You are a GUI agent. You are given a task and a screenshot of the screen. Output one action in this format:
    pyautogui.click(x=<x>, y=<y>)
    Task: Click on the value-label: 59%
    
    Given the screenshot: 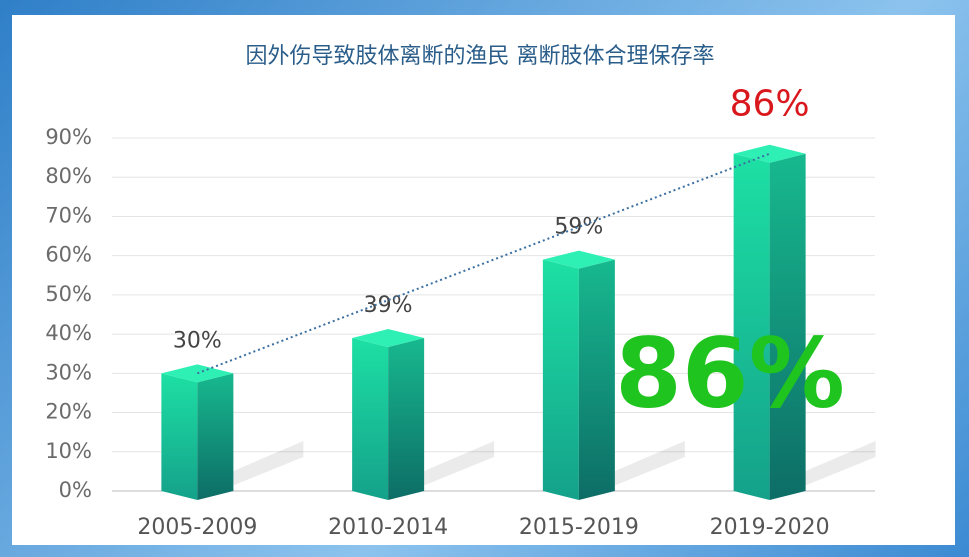 What is the action you would take?
    pyautogui.click(x=578, y=227)
    